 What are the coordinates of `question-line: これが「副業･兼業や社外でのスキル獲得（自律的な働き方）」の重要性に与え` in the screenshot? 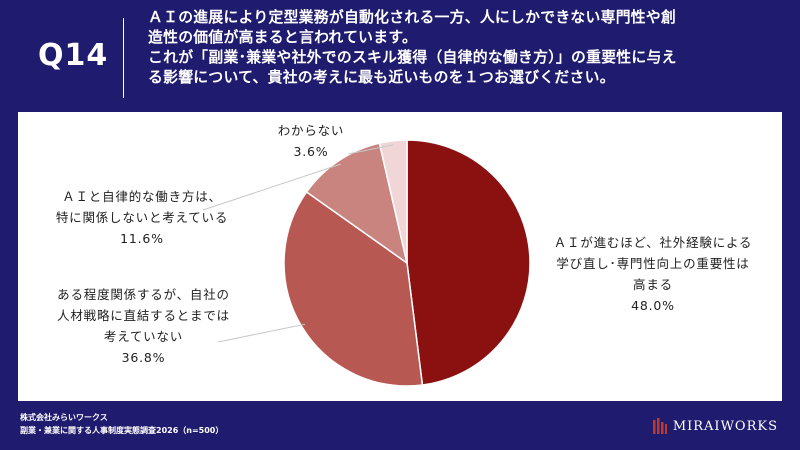 It's located at (412, 57).